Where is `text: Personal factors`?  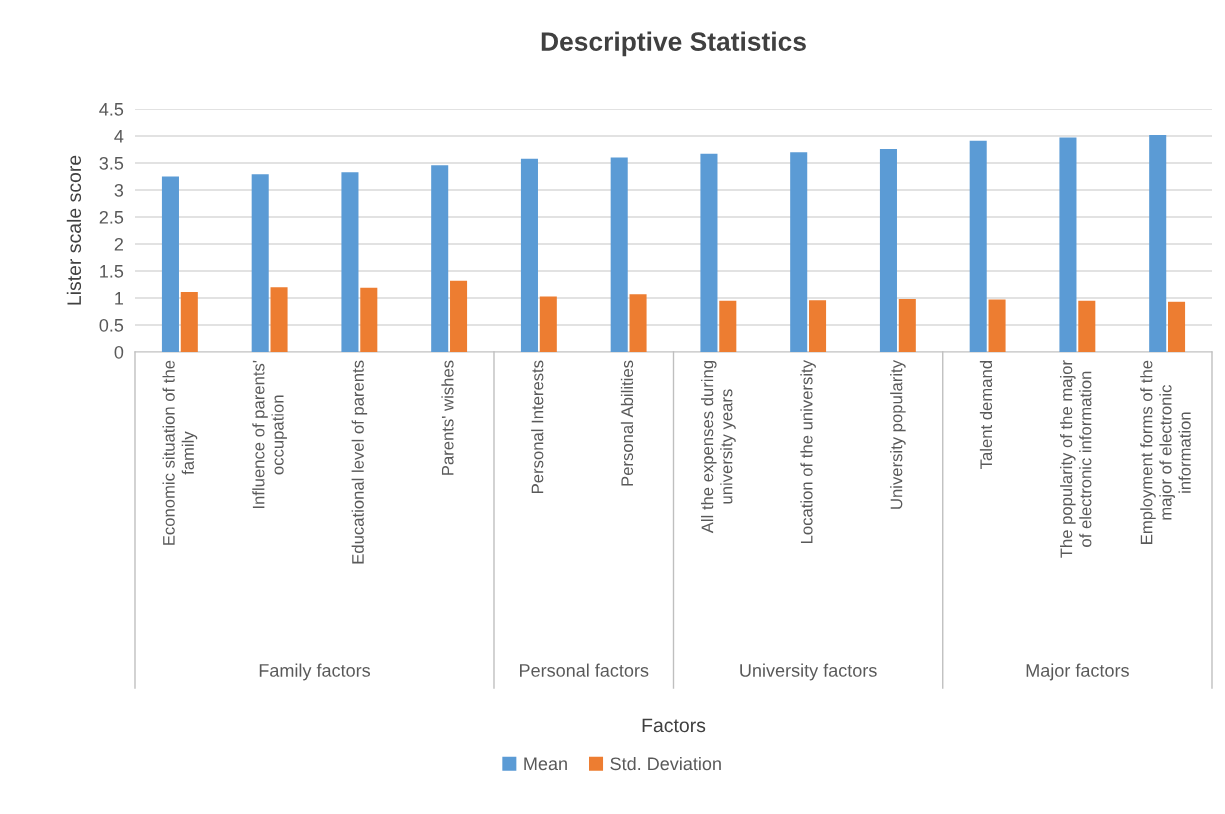 text: Personal factors is located at coordinates (584, 670).